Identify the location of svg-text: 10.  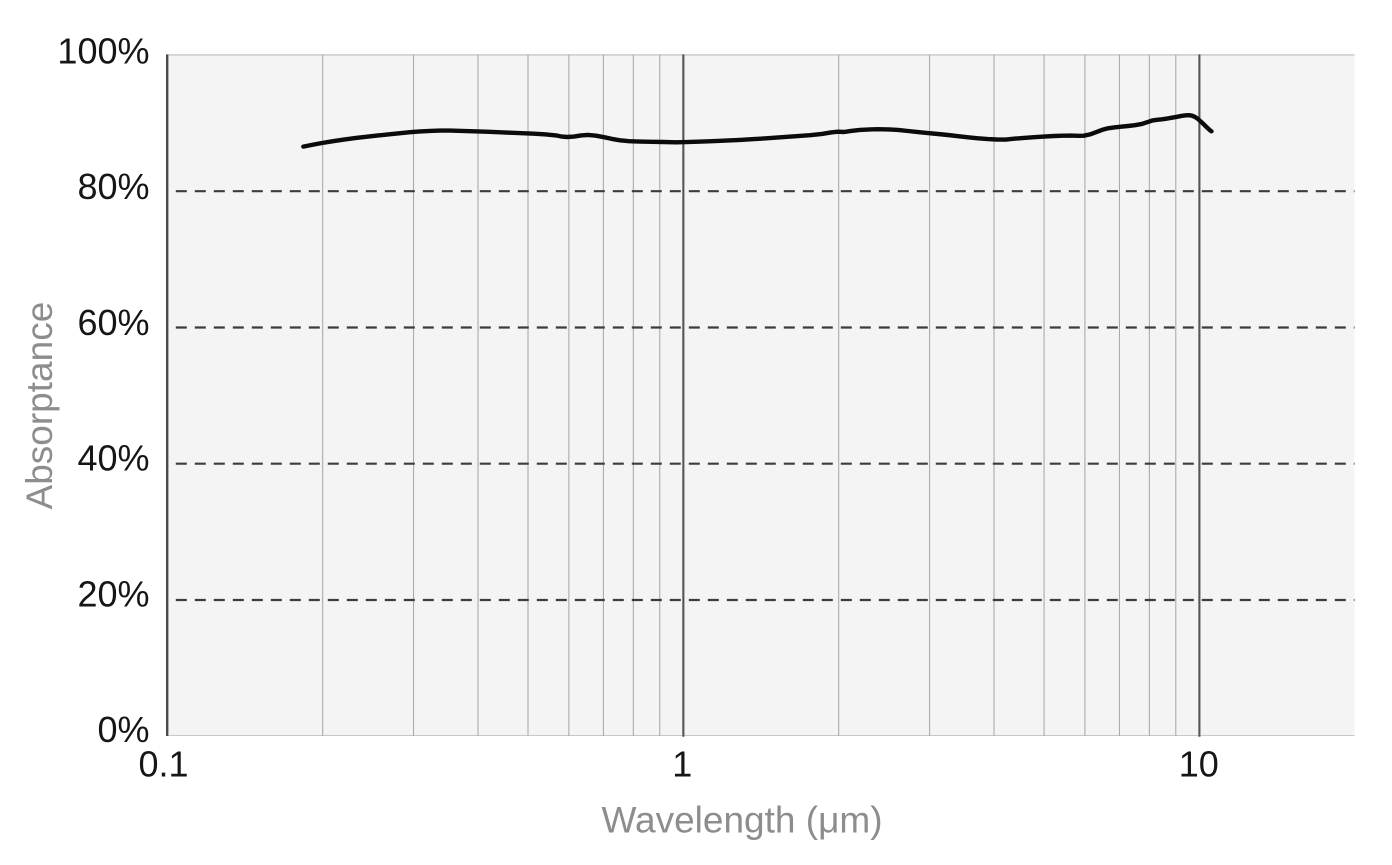
(1199, 763).